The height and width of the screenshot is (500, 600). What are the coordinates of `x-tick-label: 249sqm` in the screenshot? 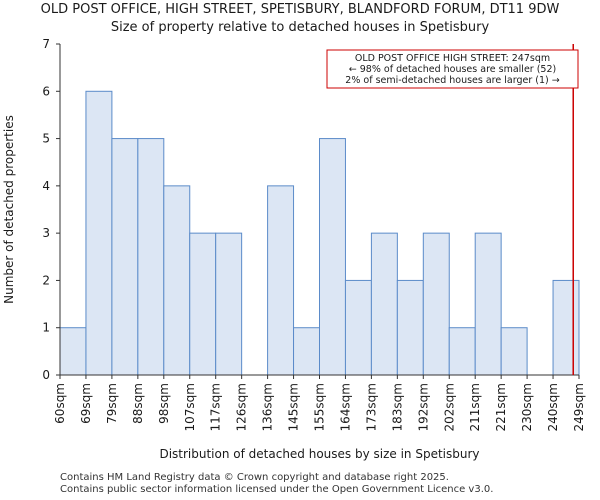 It's located at (579, 407).